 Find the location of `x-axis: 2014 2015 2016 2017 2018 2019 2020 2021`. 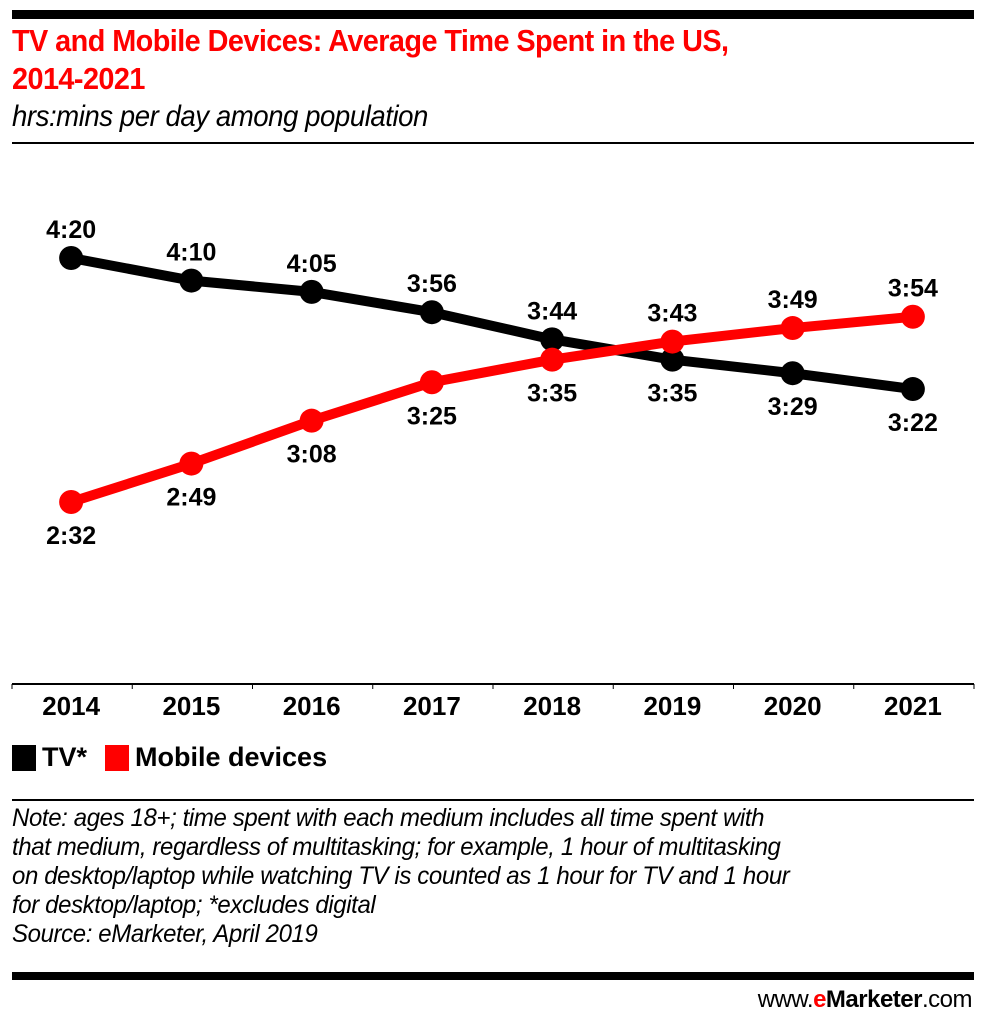

x-axis: 2014 2015 2016 2017 2018 2019 2020 2021 is located at coordinates (493, 702).